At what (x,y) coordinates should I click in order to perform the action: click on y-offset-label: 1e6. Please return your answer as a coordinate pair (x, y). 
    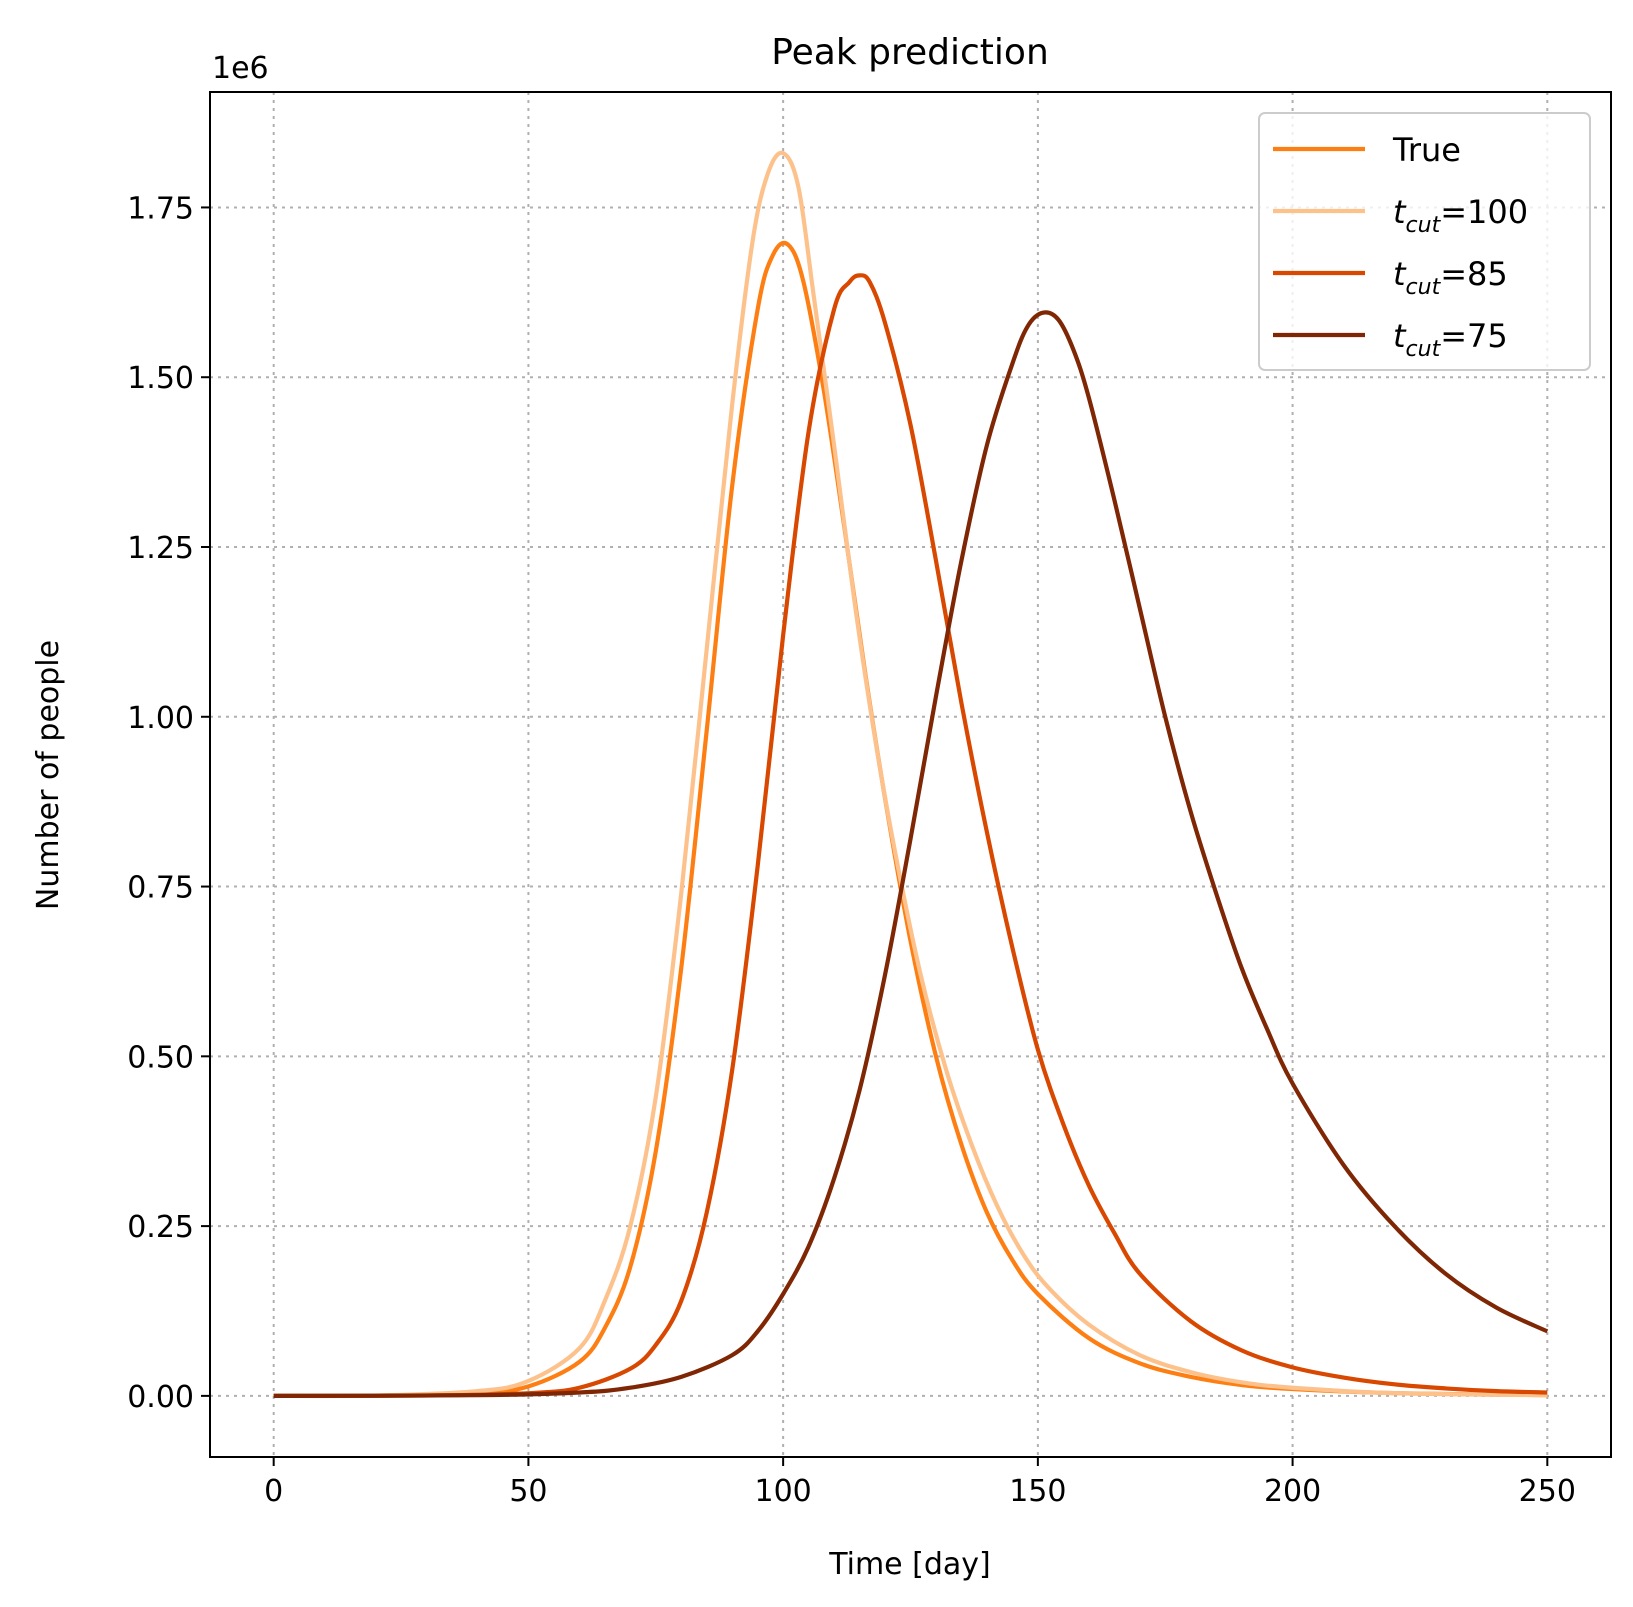
    Looking at the image, I should click on (240, 68).